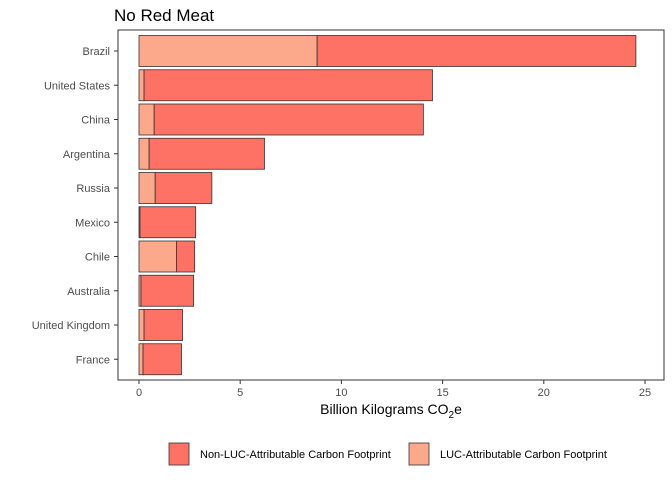 This screenshot has width=672, height=480. I want to click on bar-non-luc-france, so click(162, 359).